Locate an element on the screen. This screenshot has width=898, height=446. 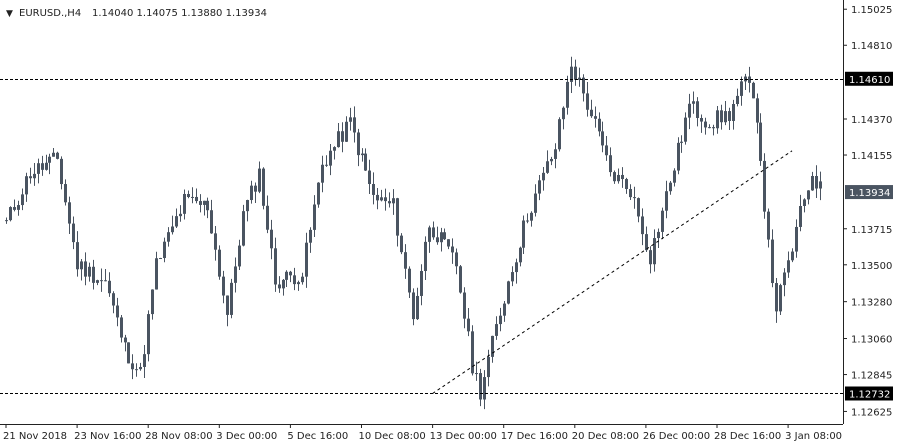
x-tick-label: 5 Dec 16:00 is located at coordinates (317, 436).